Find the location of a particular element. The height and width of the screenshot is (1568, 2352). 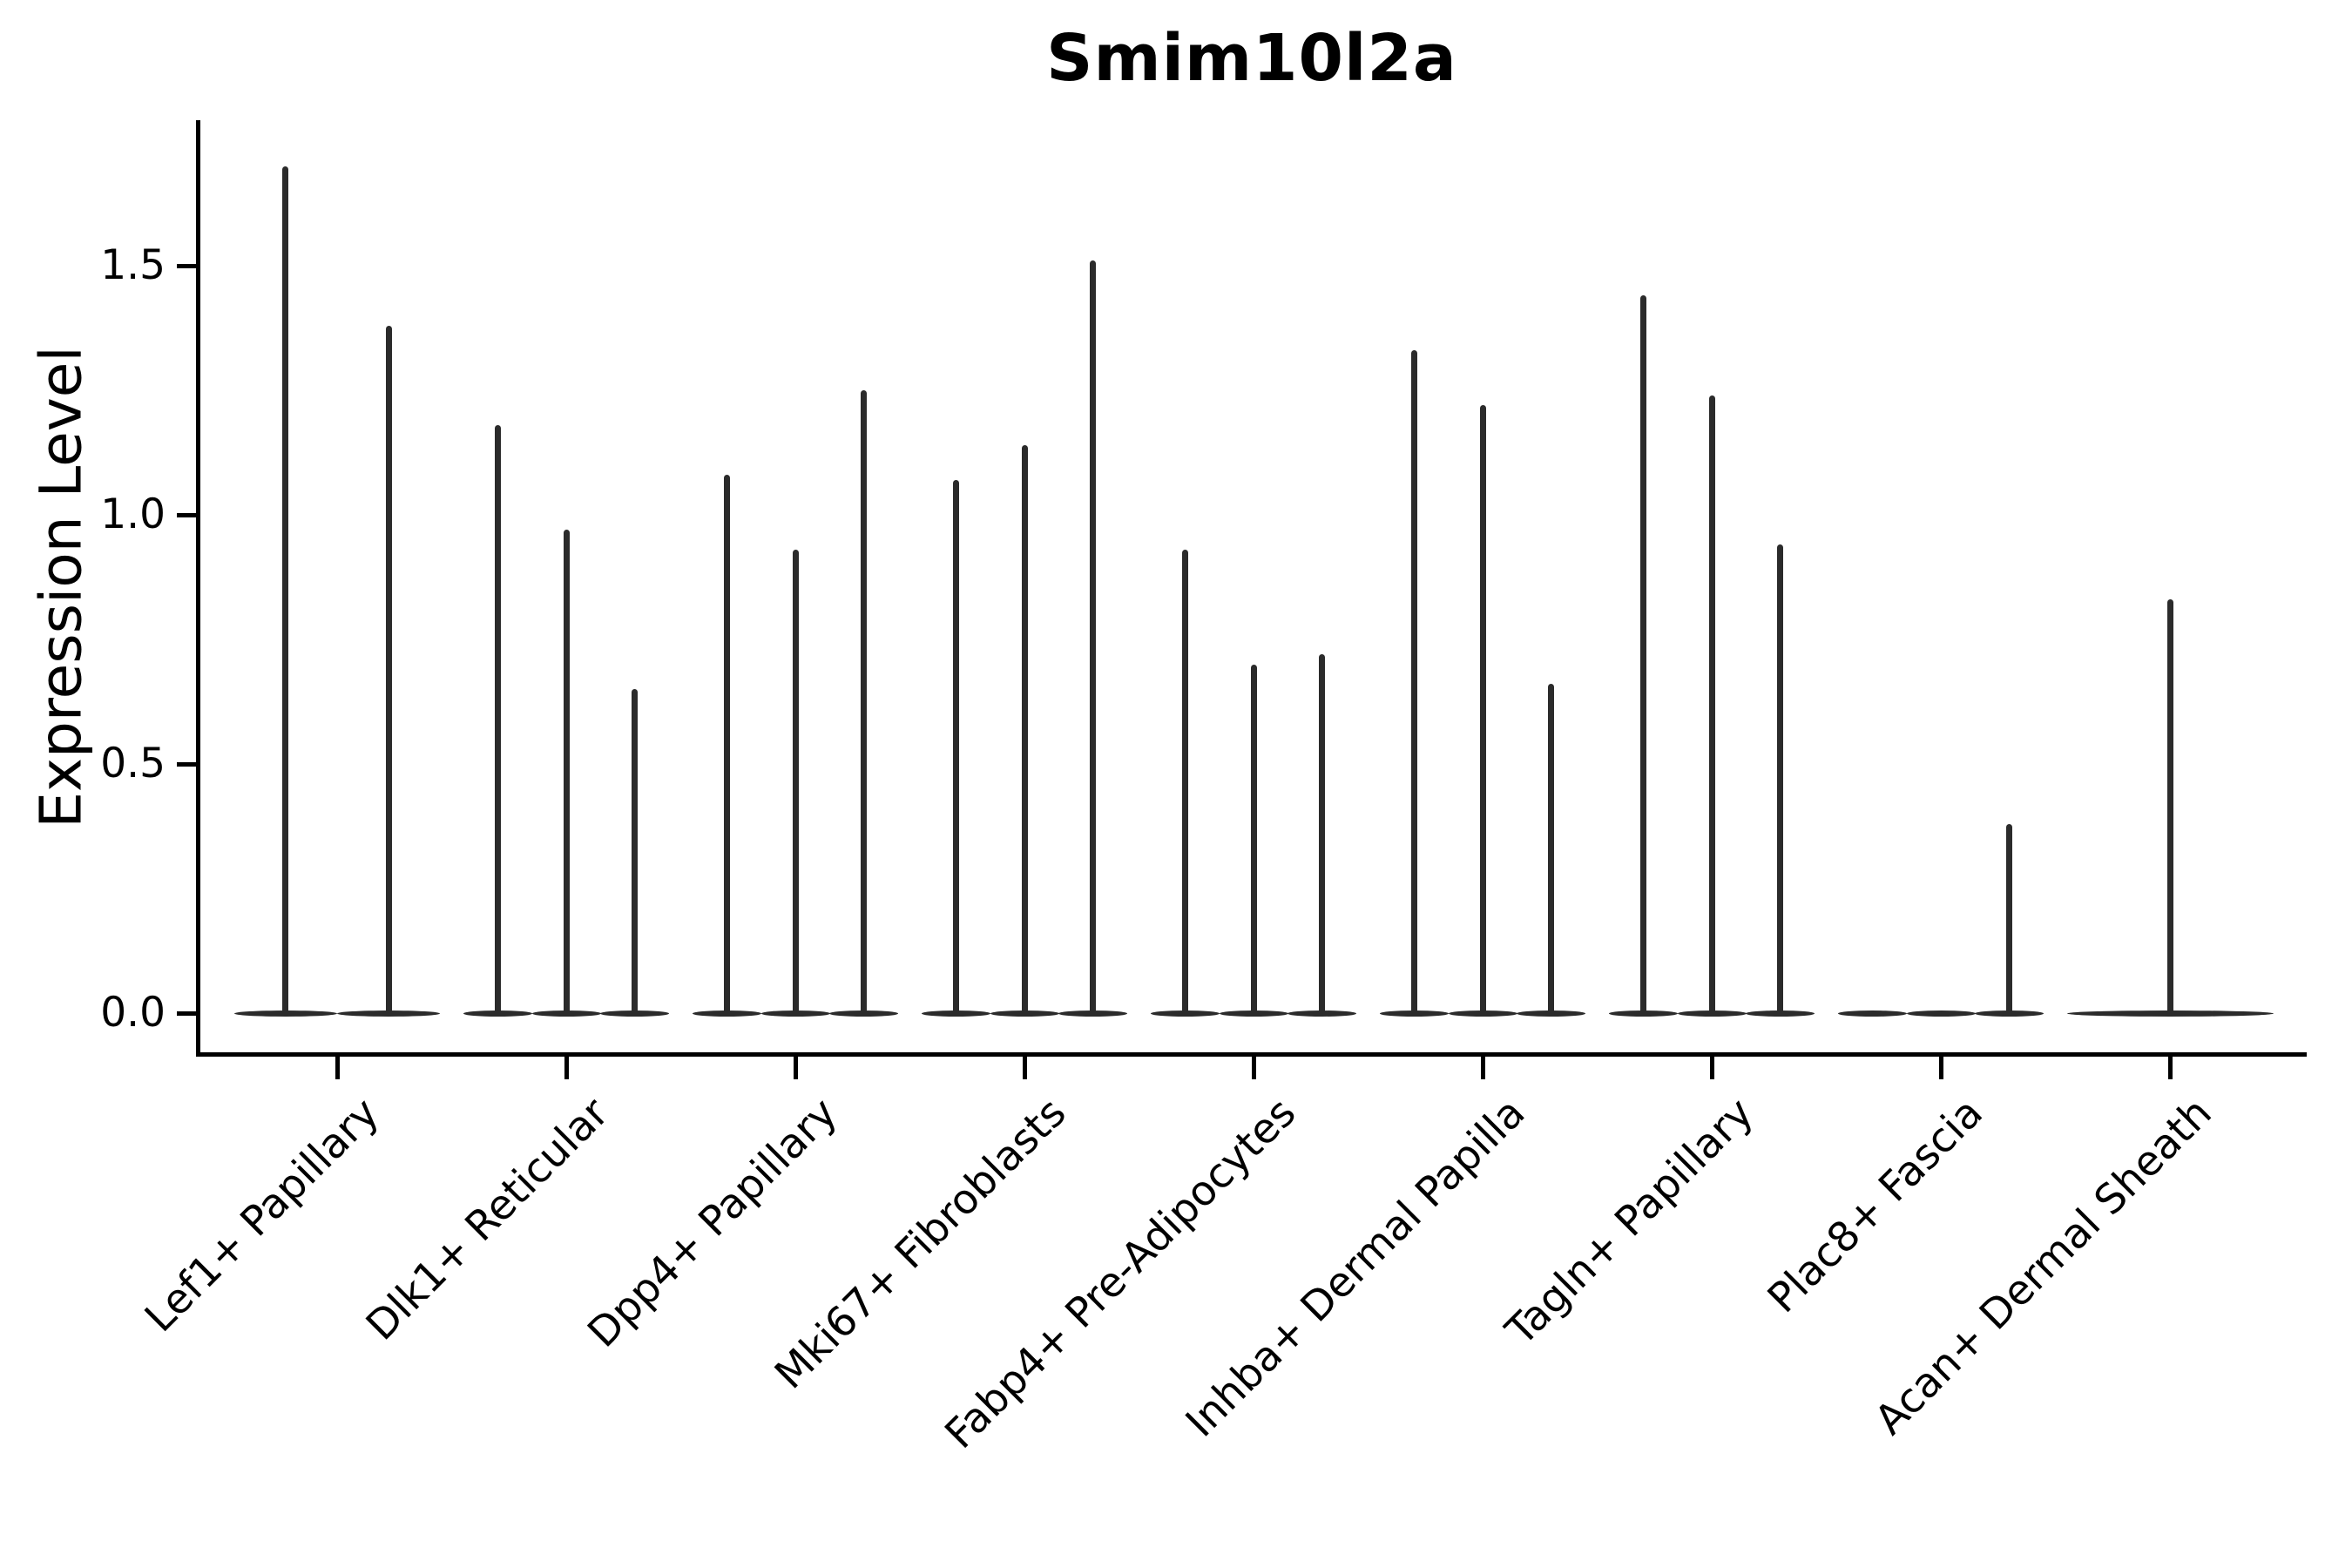

y-tick-label: 0.5 is located at coordinates (133, 763).